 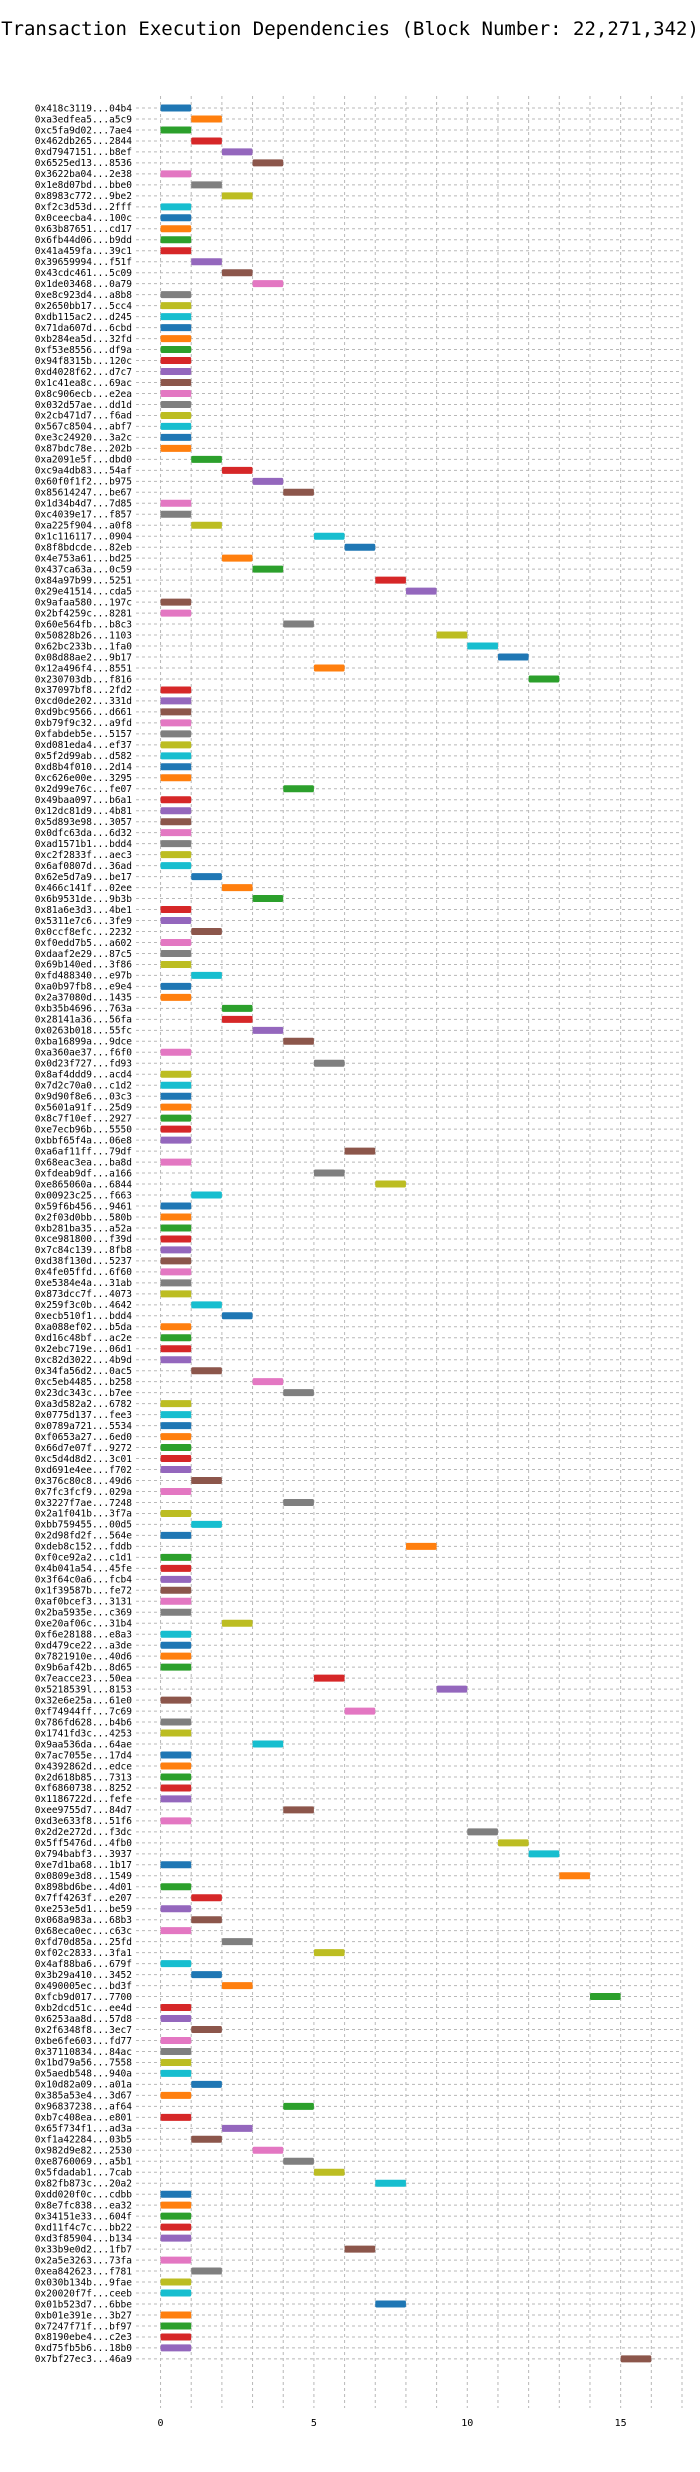 What do you see at coordinates (84, 1536) in the screenshot?
I see `tx-hash-label: 0x2d98fd2f...564e` at bounding box center [84, 1536].